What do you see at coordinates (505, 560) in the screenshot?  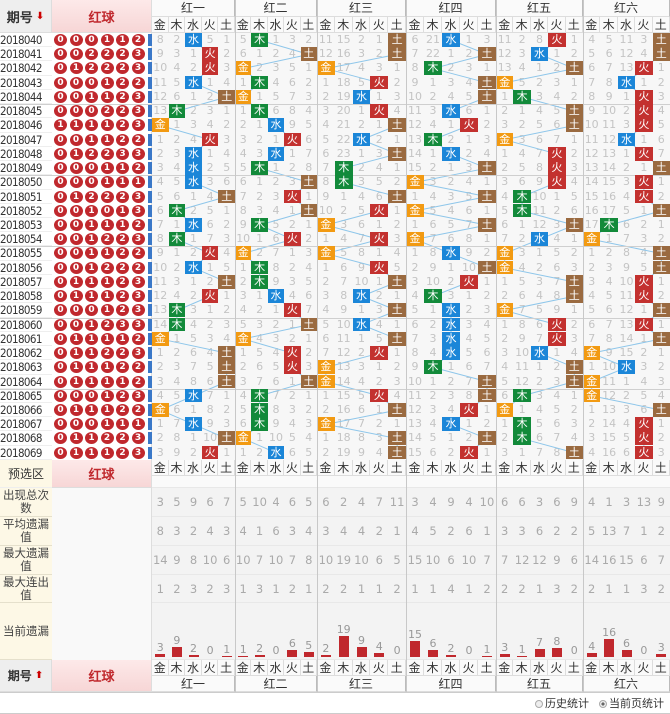 I see `stat-value: 7` at bounding box center [505, 560].